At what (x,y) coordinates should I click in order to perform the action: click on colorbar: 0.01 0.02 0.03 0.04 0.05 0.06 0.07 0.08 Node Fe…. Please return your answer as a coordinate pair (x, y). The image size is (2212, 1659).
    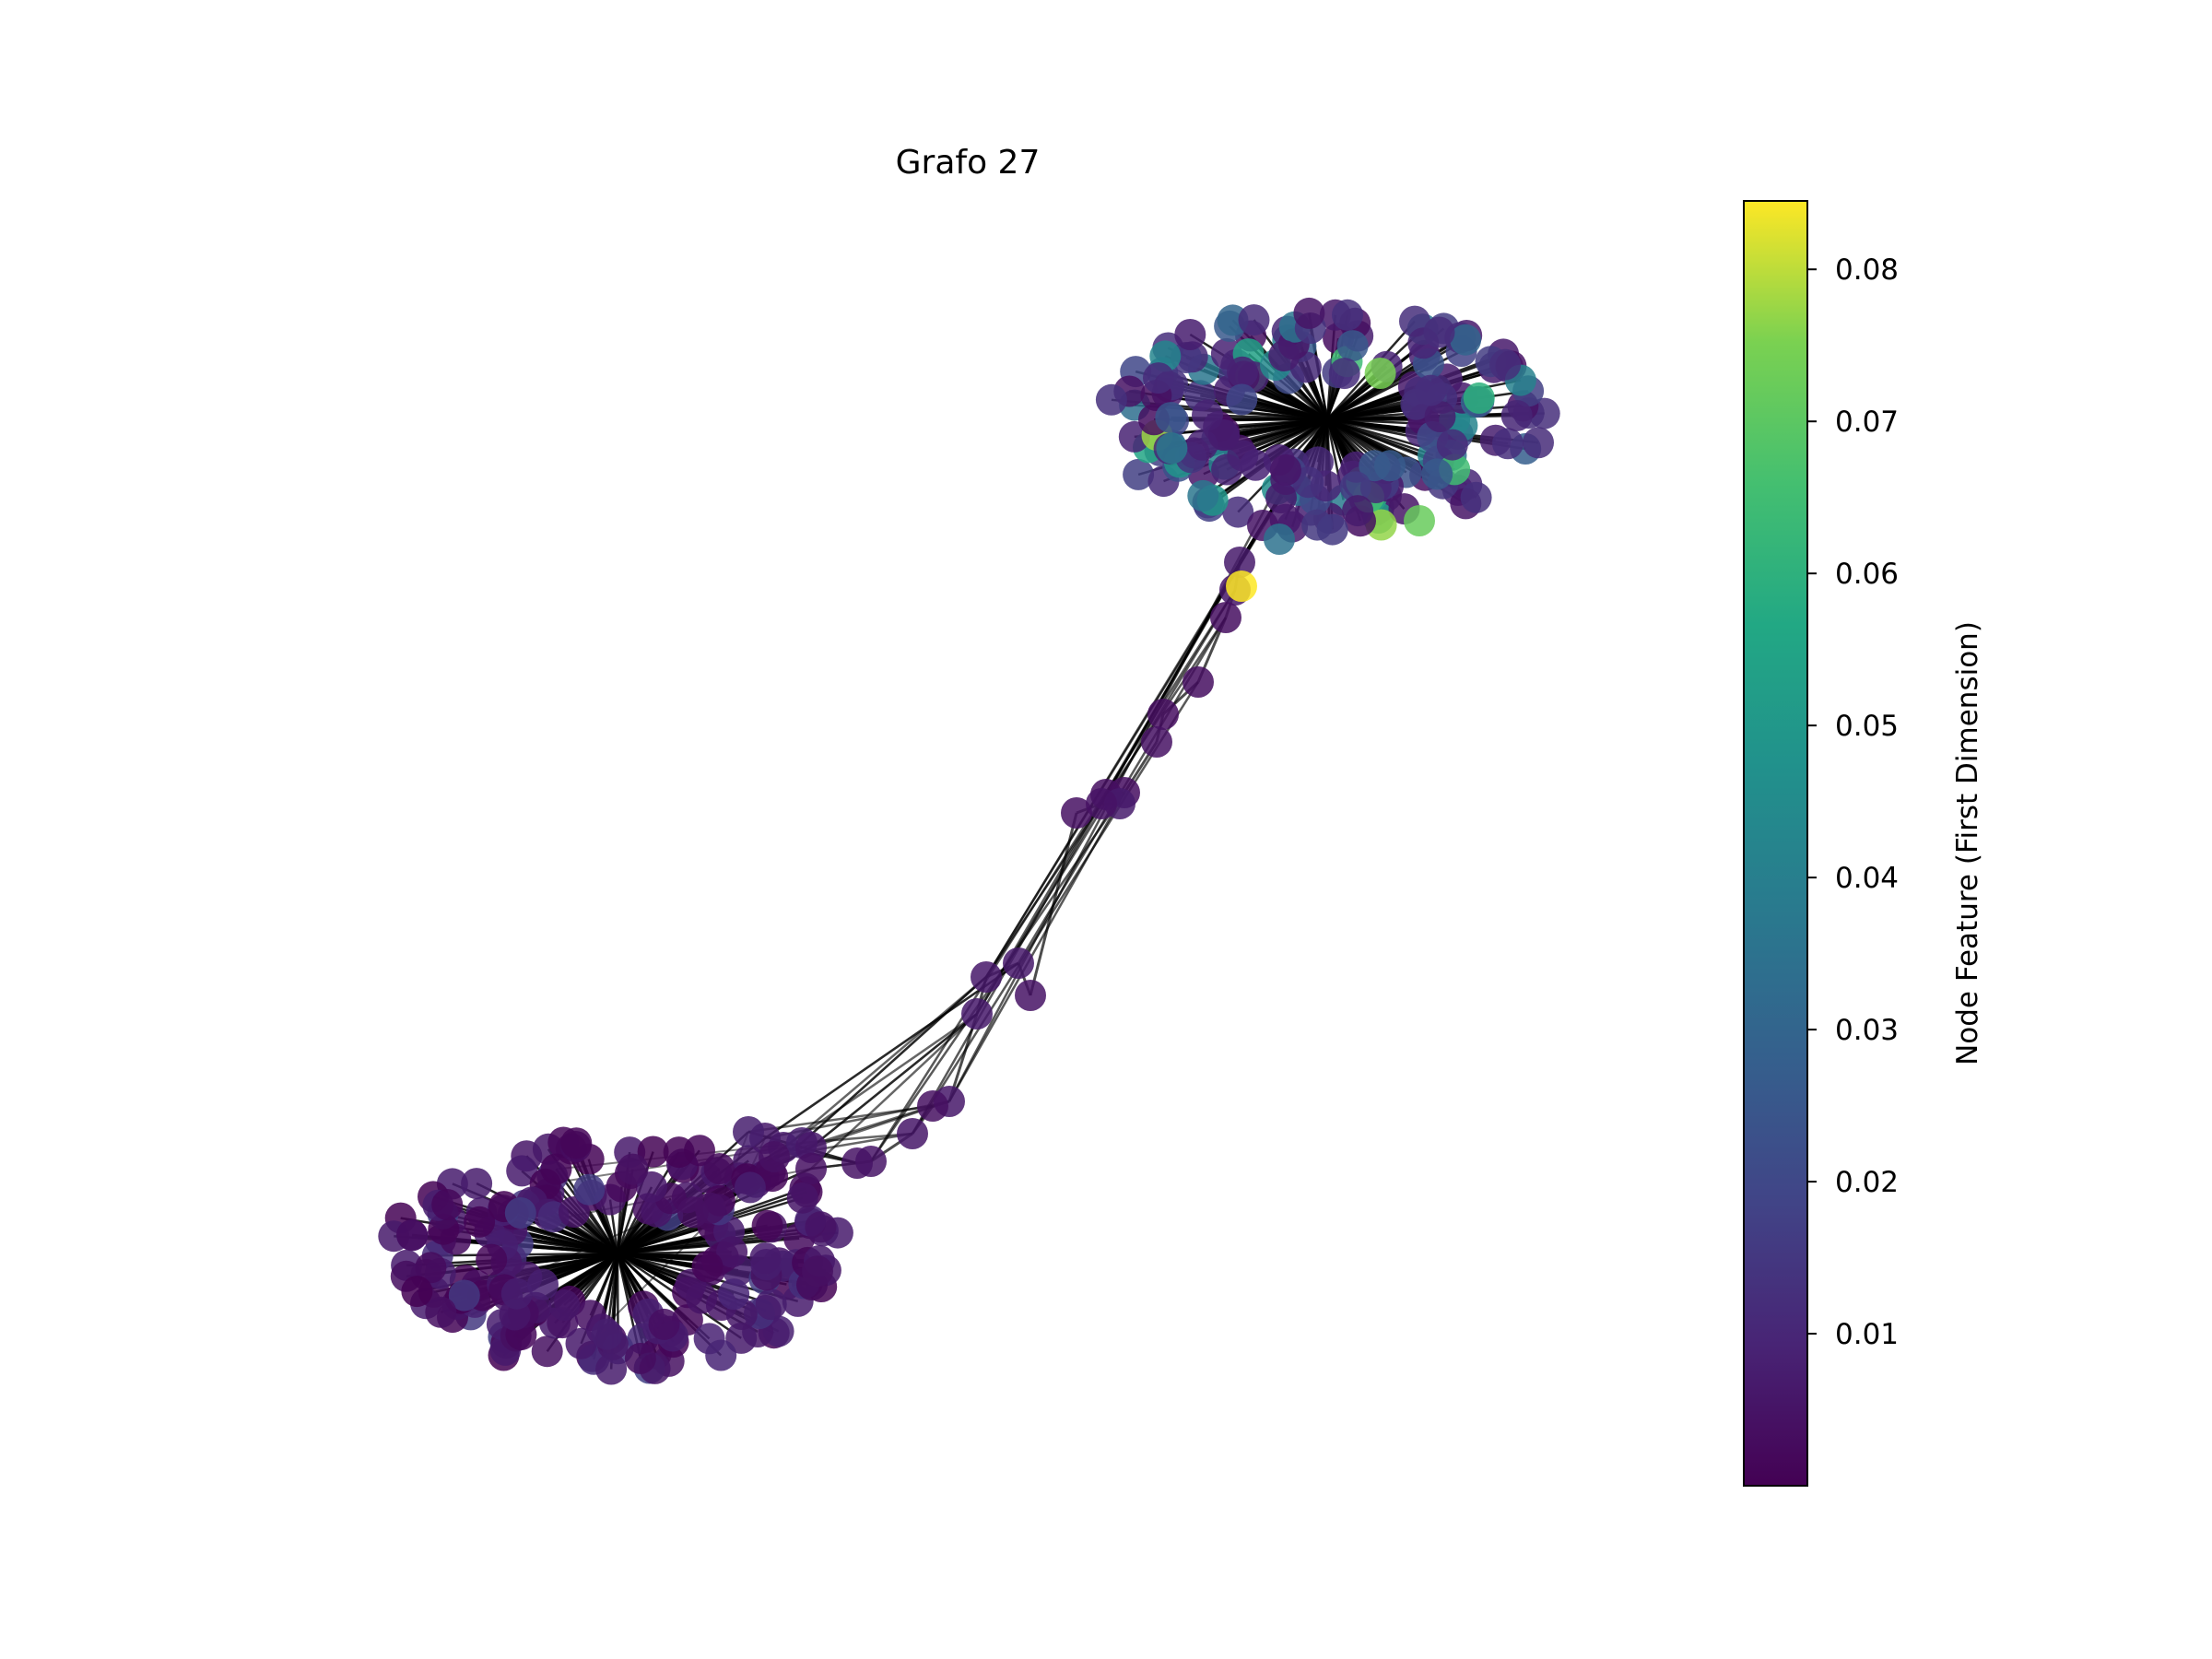
    Looking at the image, I should click on (1863, 843).